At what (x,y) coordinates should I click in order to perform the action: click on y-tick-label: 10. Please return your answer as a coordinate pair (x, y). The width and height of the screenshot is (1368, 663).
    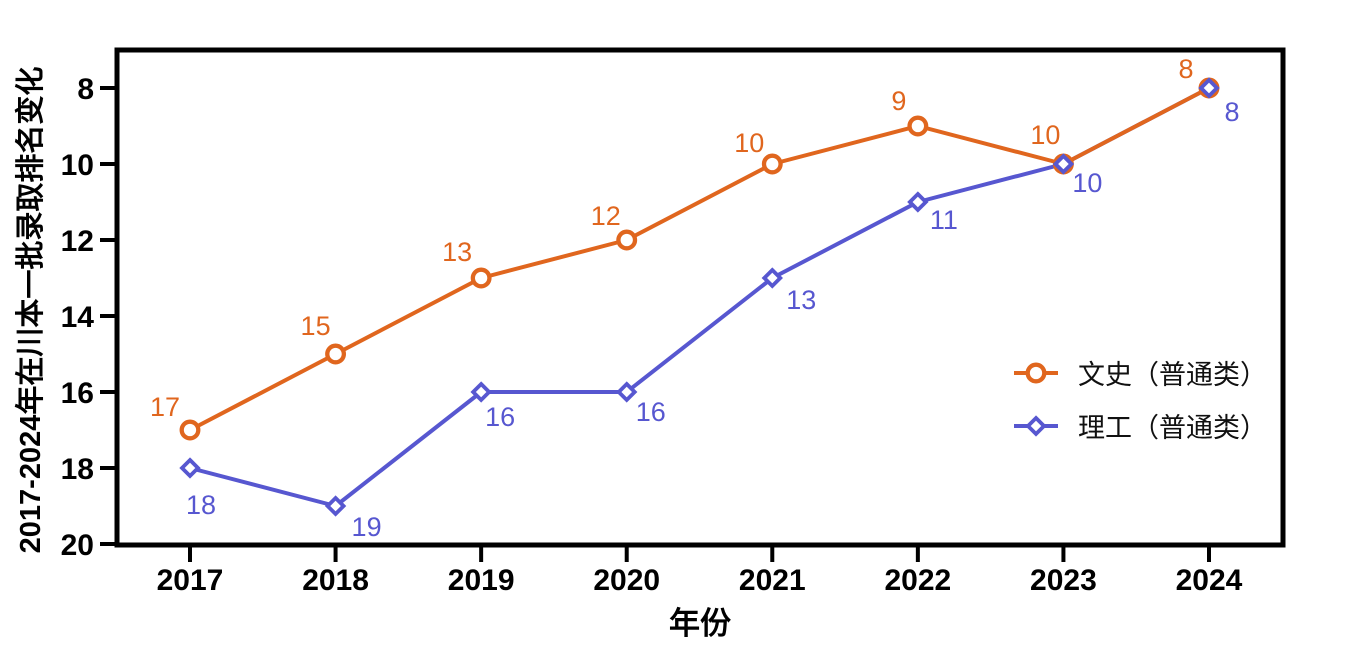
    Looking at the image, I should click on (77, 165).